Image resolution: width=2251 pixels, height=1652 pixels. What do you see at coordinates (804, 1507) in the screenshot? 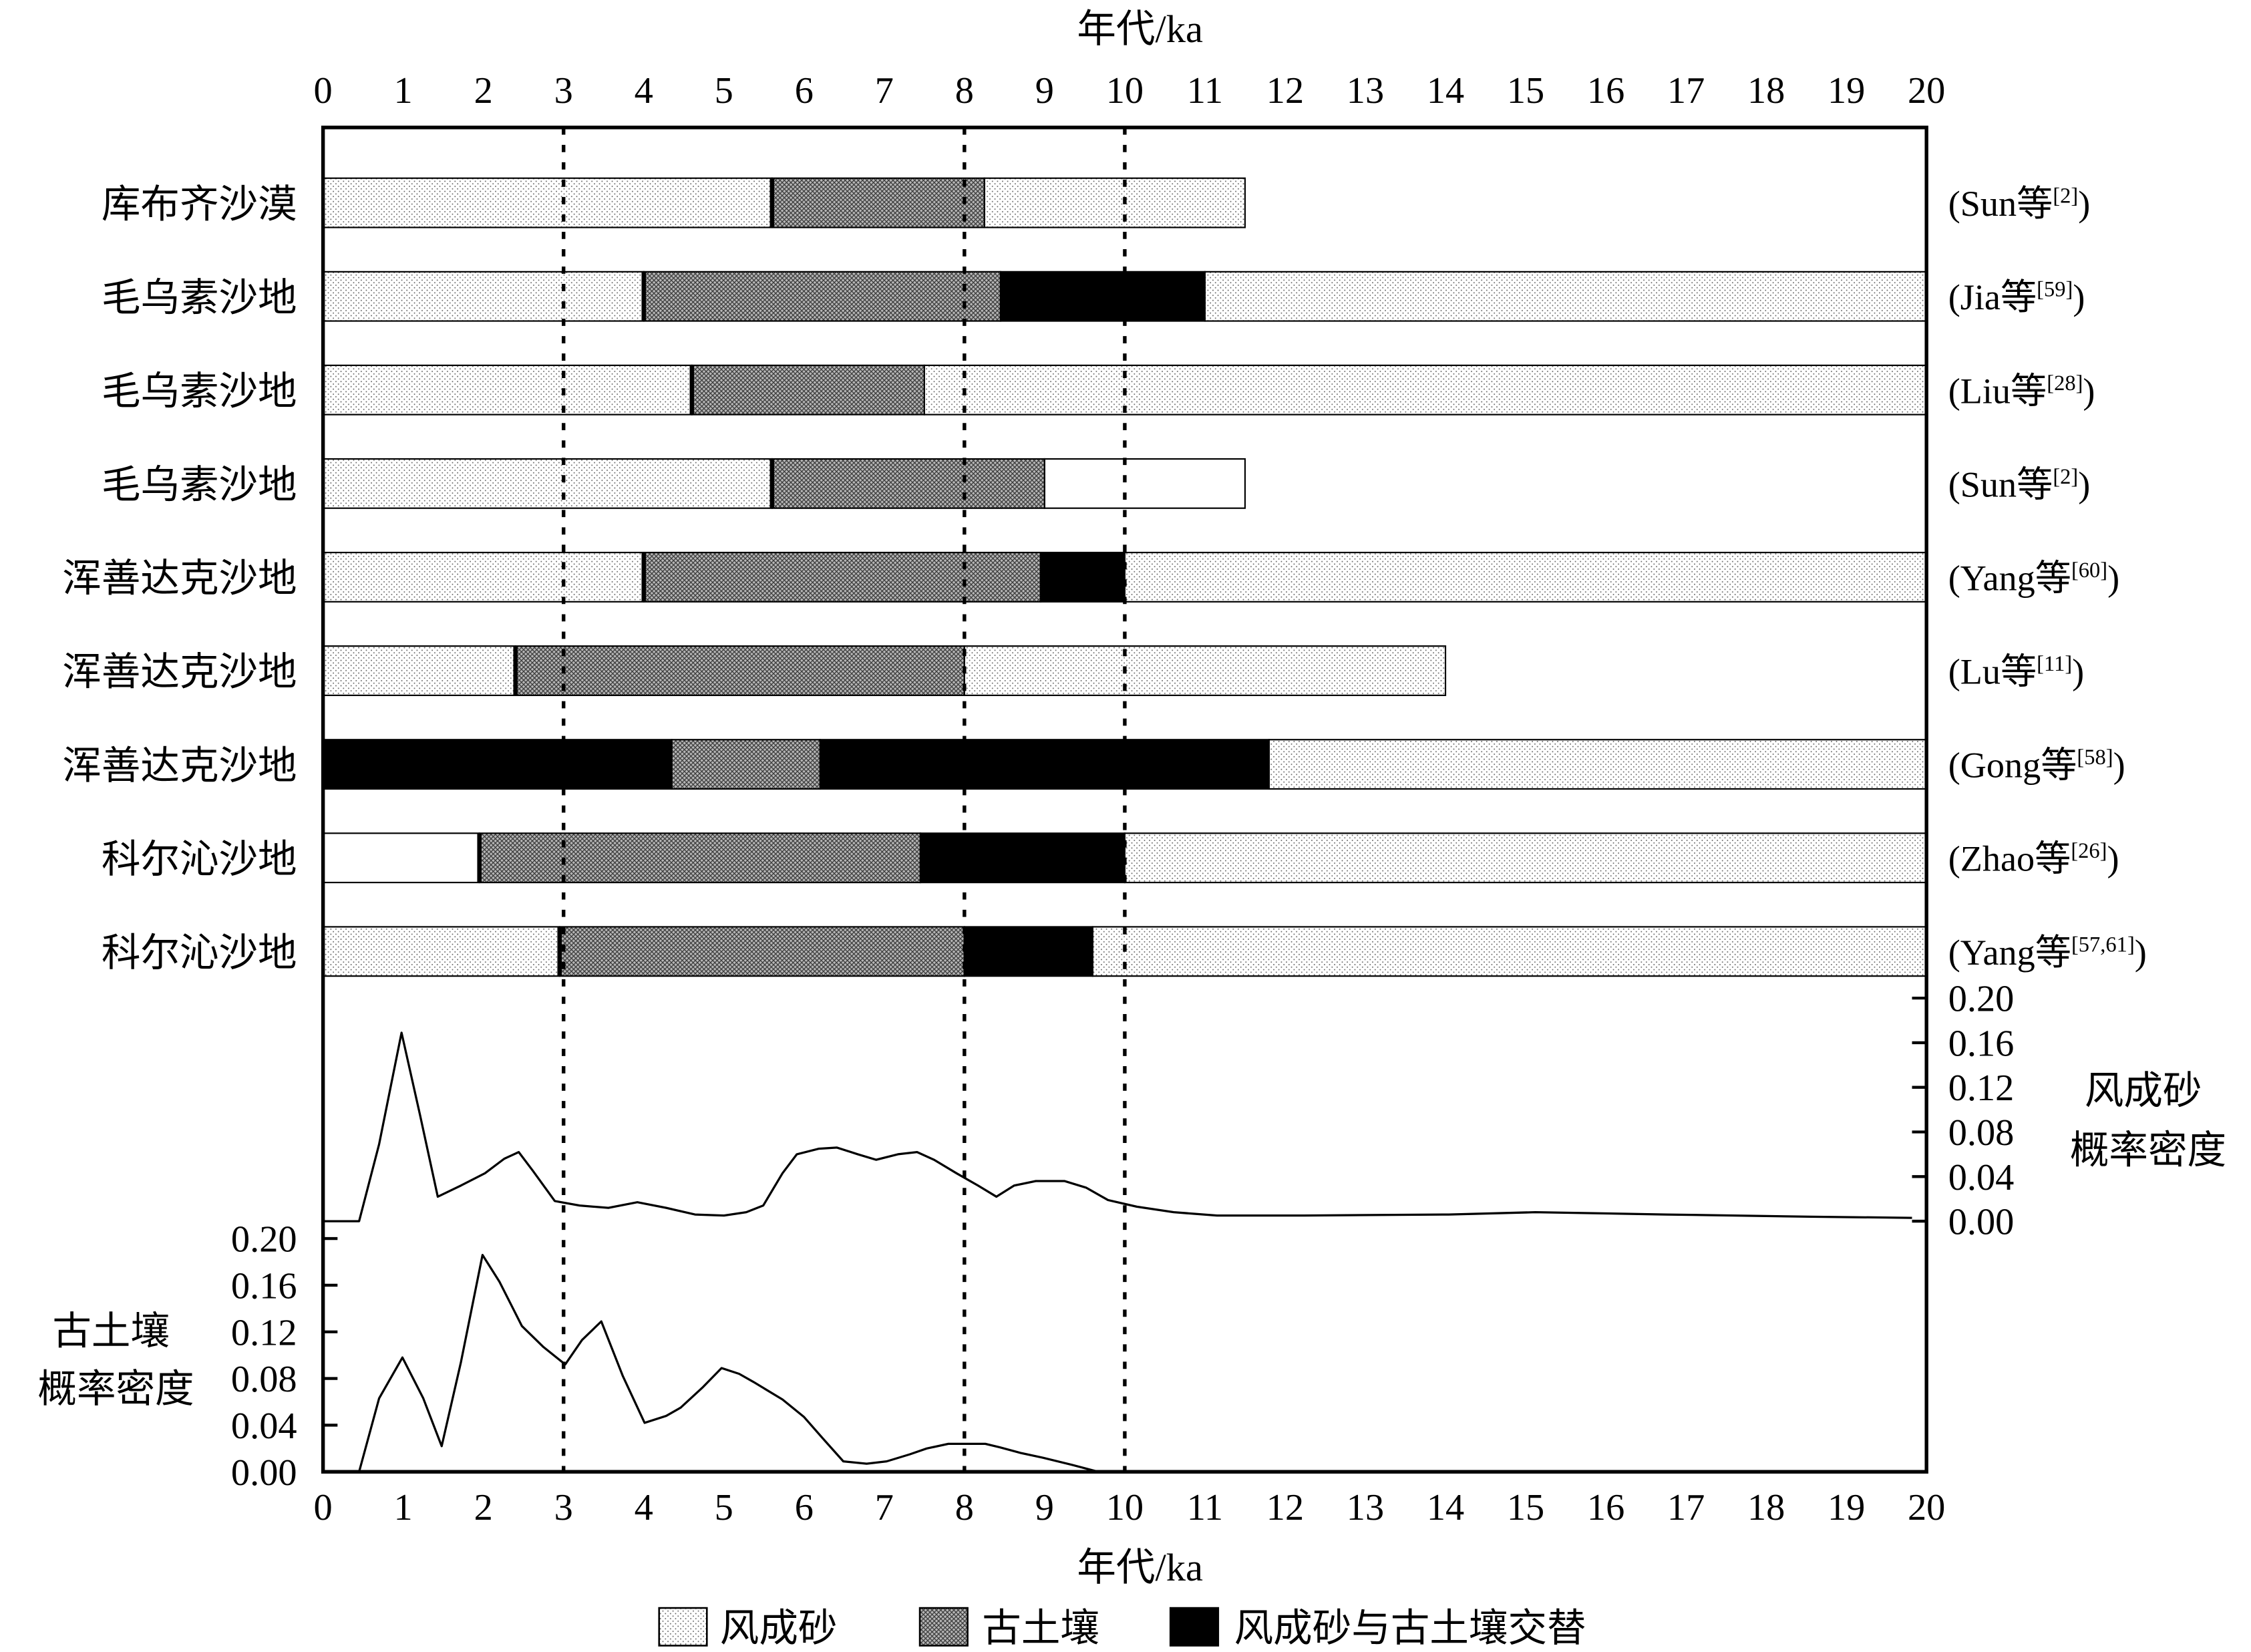
I see `bottom-x-tick-label: 6` at bounding box center [804, 1507].